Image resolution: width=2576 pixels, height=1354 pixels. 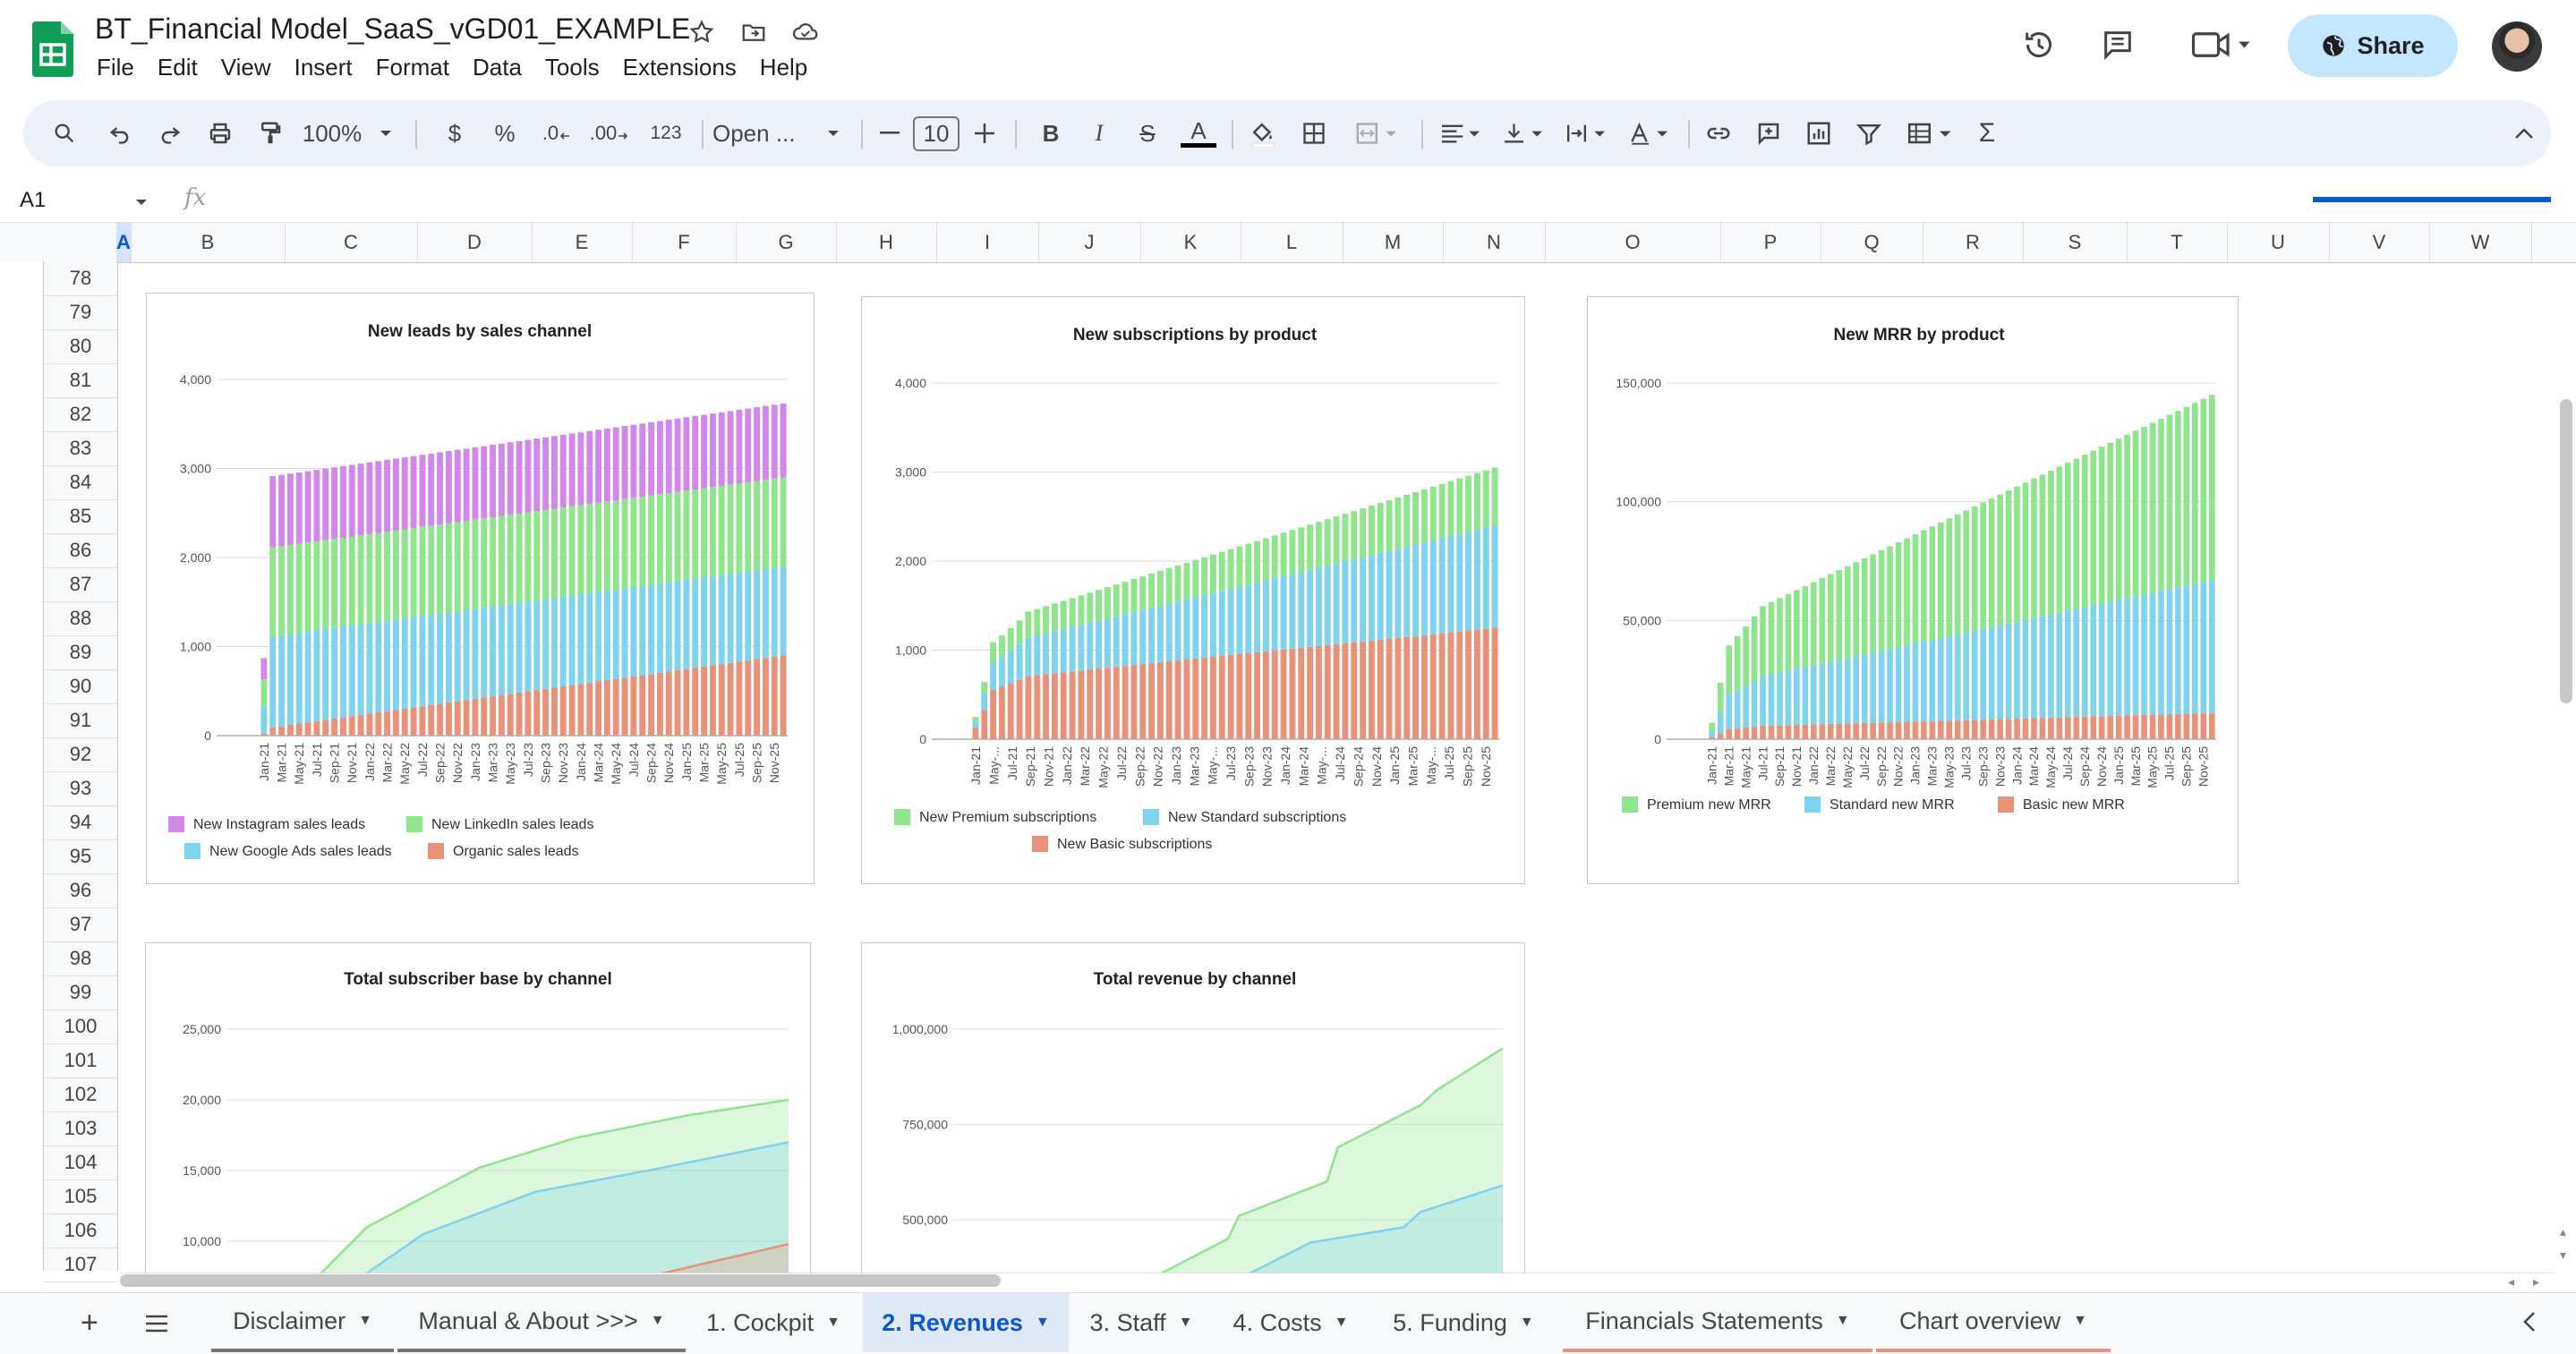 What do you see at coordinates (2379, 243) in the screenshot?
I see `column-header-v: V` at bounding box center [2379, 243].